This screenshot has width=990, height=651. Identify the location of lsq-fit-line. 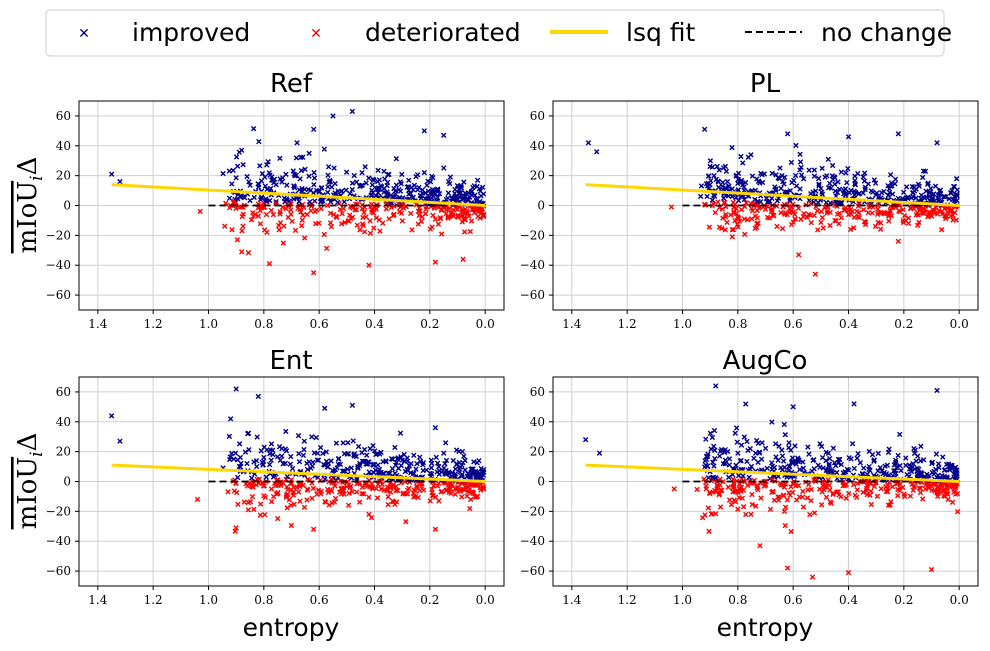
(772, 473).